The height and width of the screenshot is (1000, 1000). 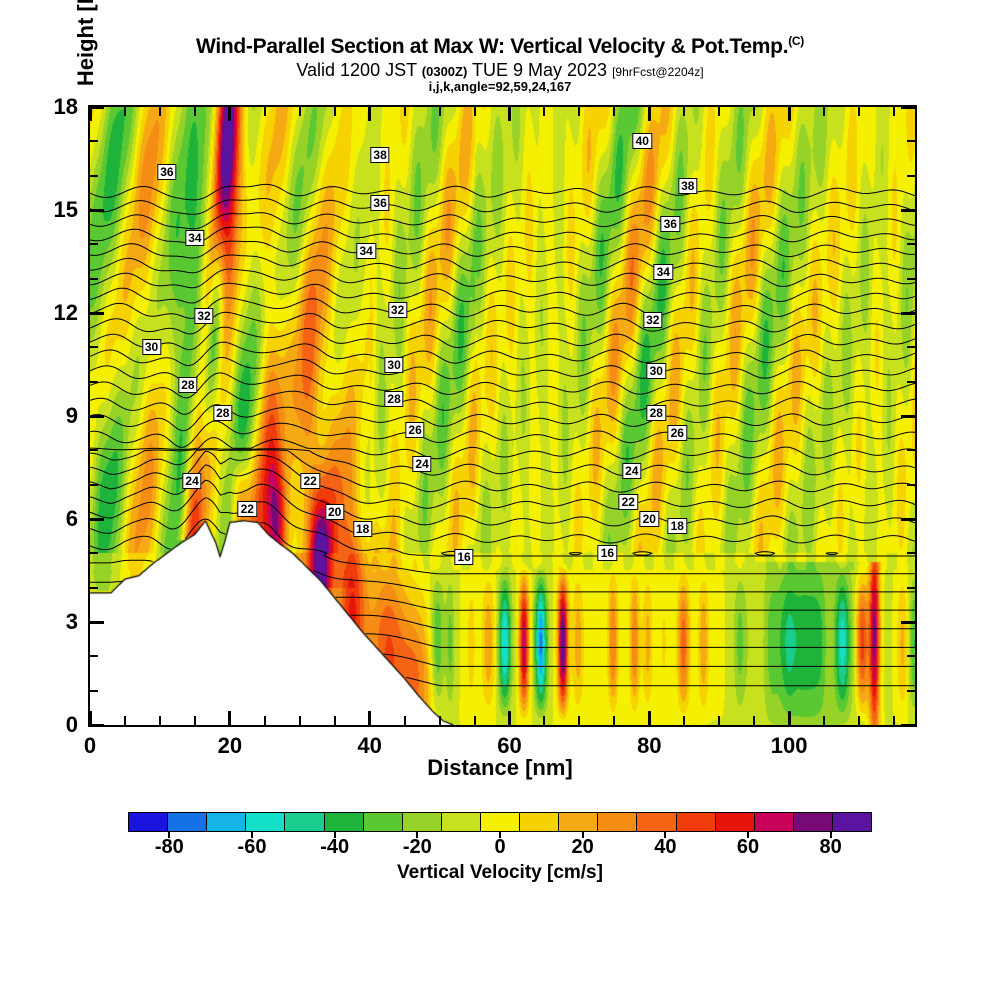 What do you see at coordinates (444, 71) in the screenshot?
I see `subtitle-utc-time: (0300Z)` at bounding box center [444, 71].